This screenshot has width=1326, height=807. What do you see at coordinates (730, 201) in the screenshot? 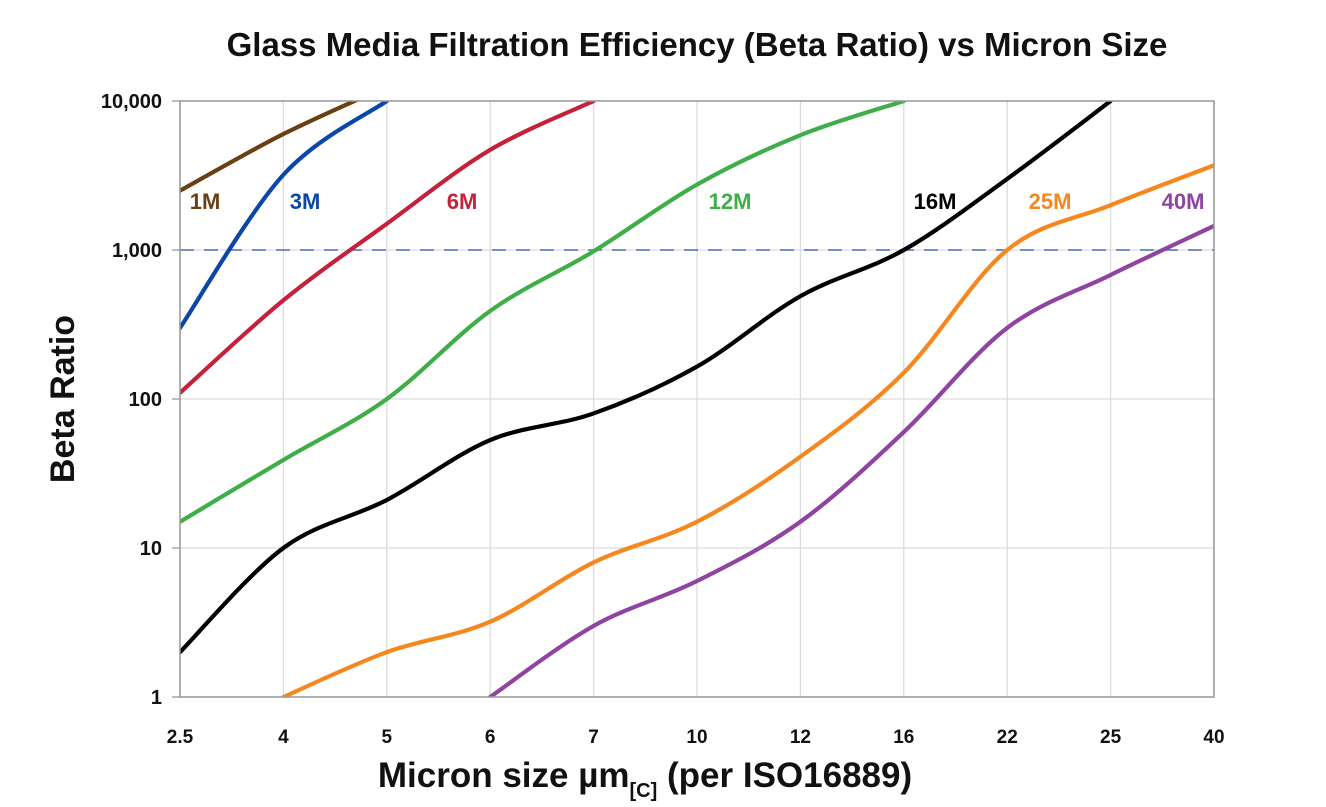
I see `series-label-12m: 12M` at bounding box center [730, 201].